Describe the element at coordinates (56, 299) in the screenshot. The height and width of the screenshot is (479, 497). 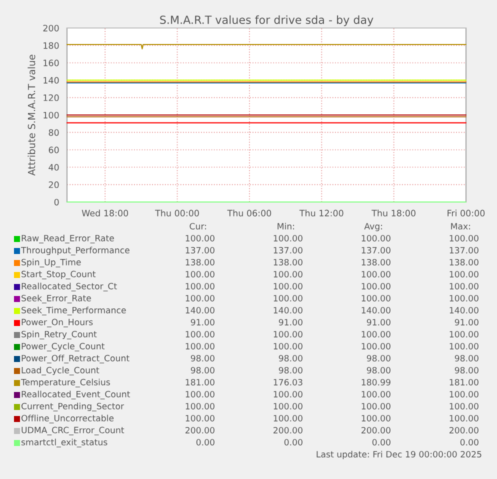
I see `legend-label: Seek_Error_Rate` at that location.